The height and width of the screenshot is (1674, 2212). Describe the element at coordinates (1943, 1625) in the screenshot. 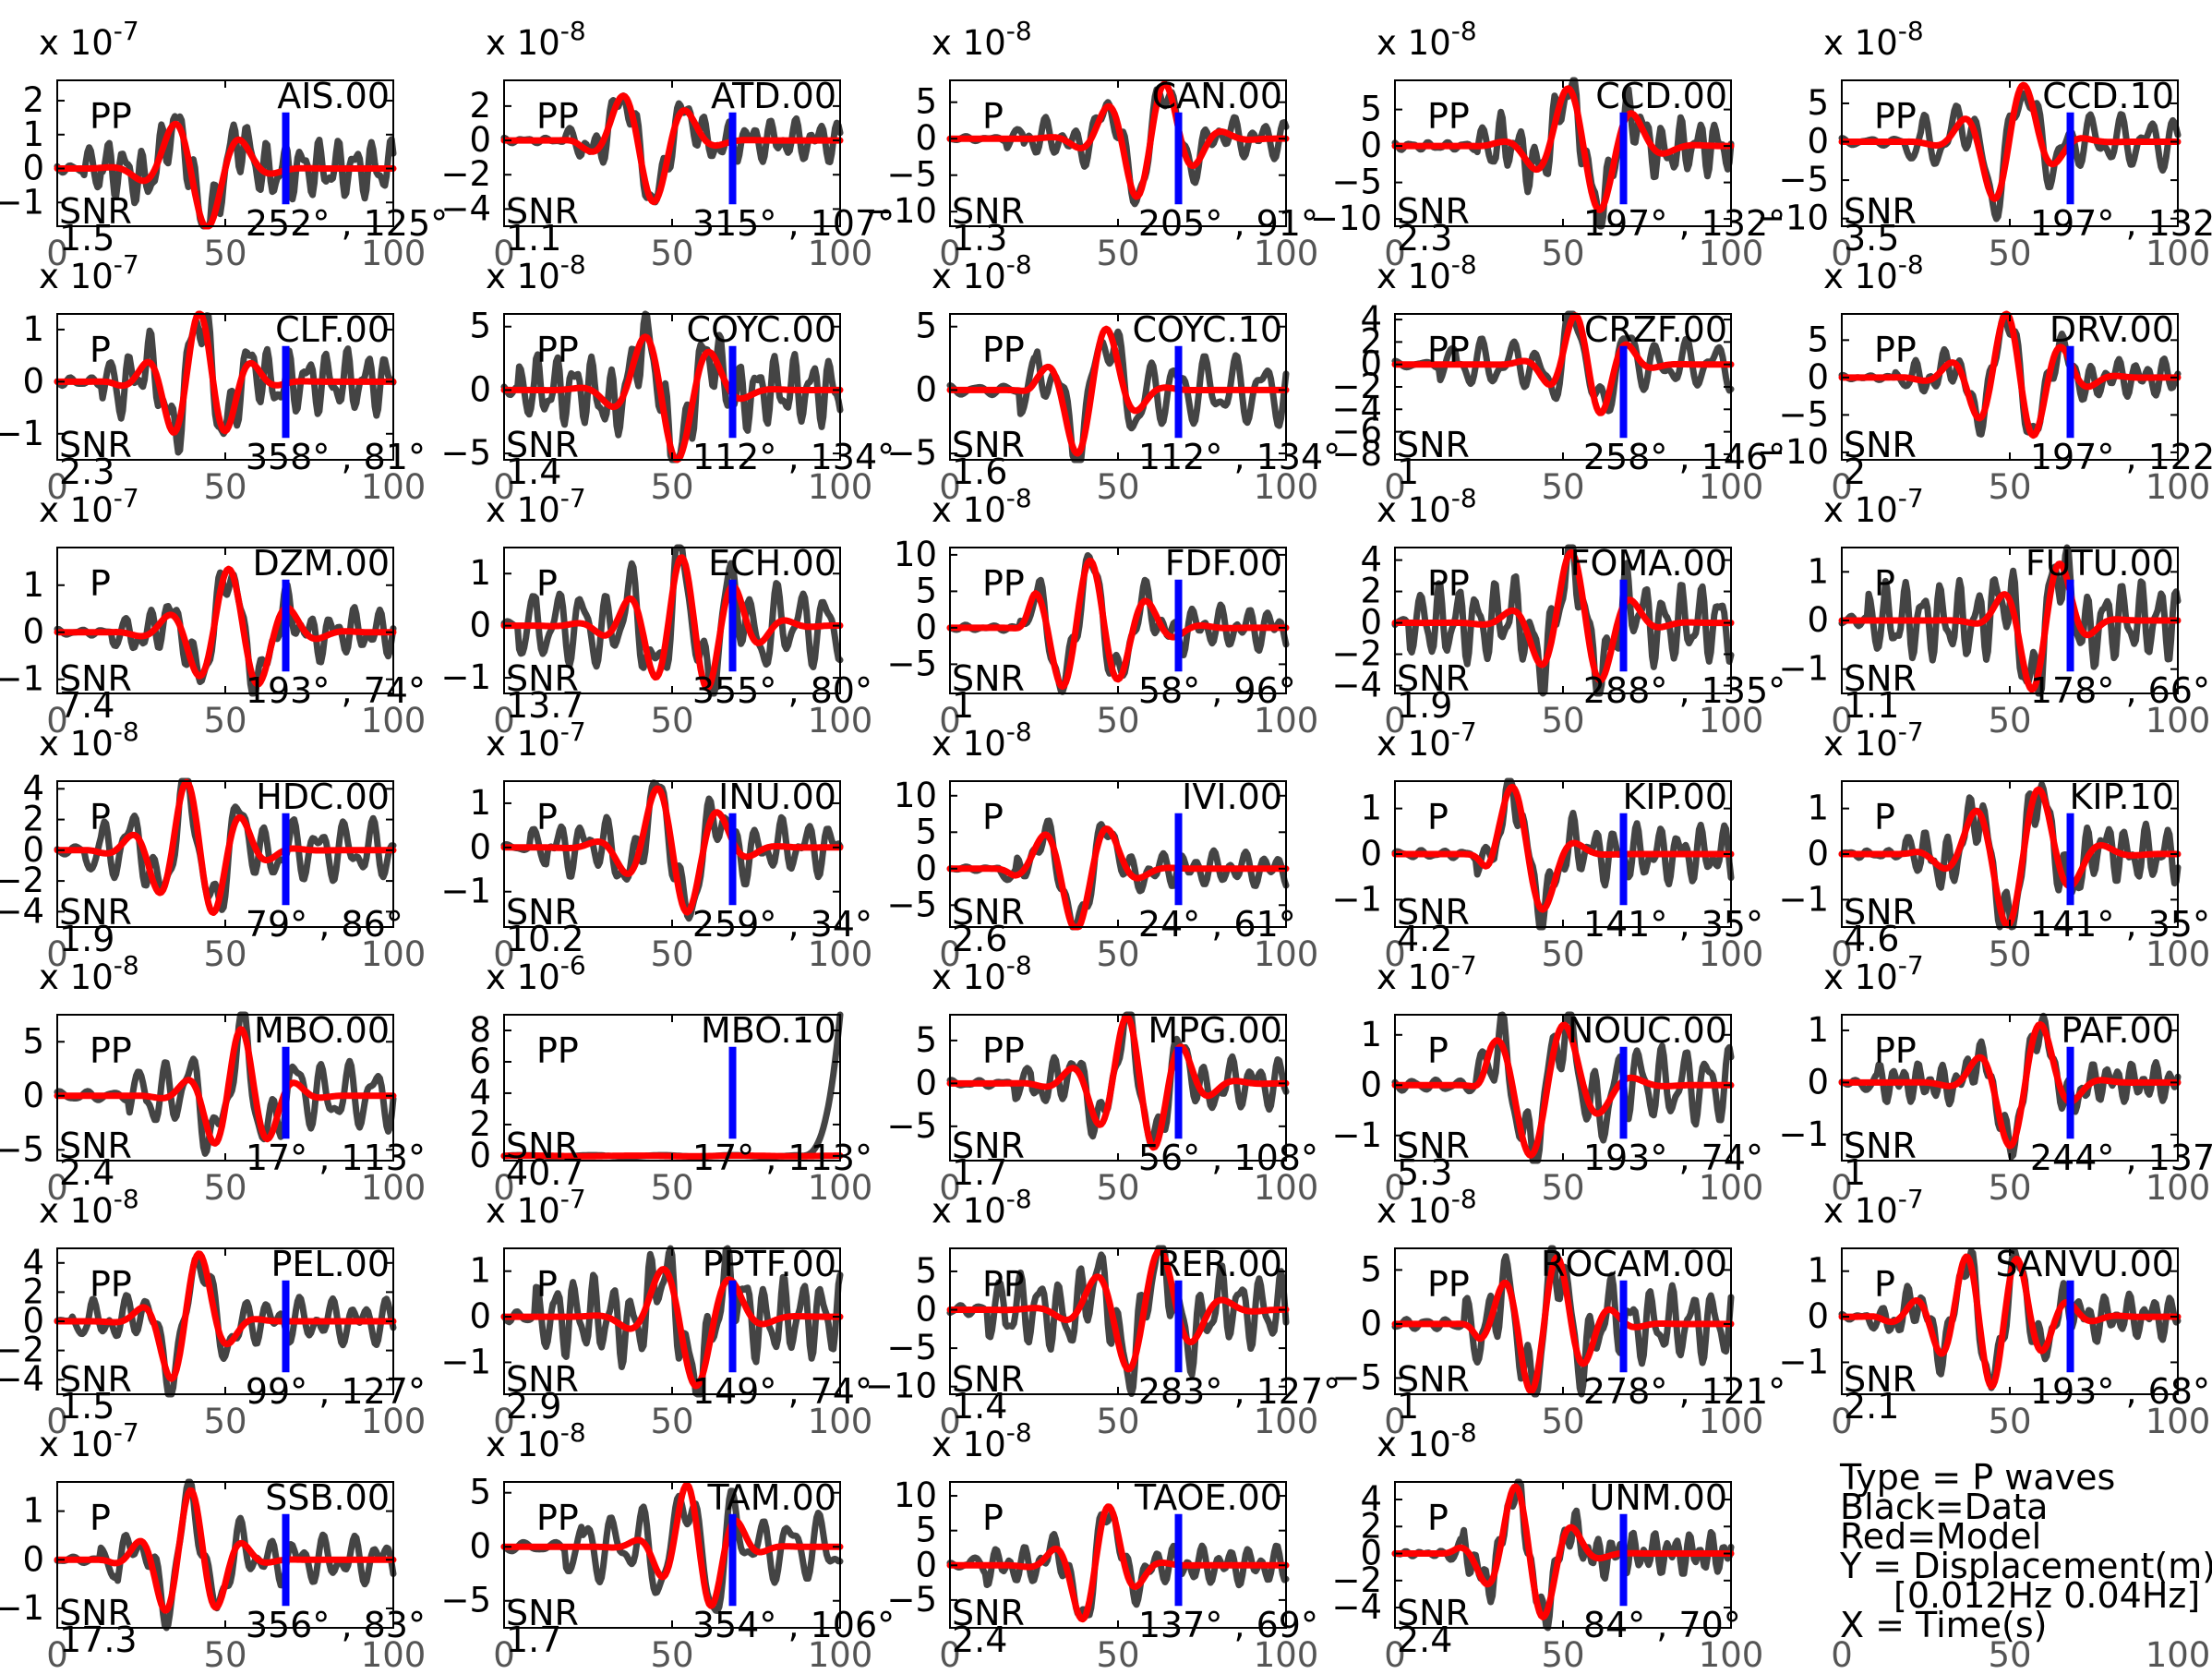

I see `legend-line: X = Time(s)` at that location.